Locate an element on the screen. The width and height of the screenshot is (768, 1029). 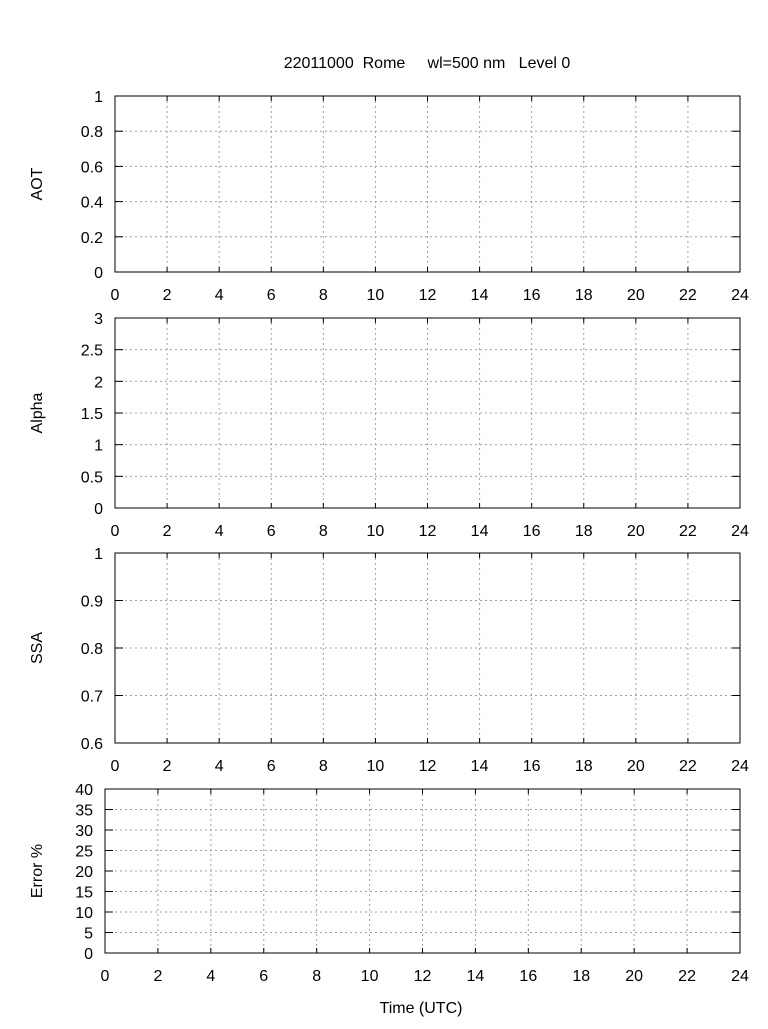
y-axis-label: SSA is located at coordinates (37, 648).